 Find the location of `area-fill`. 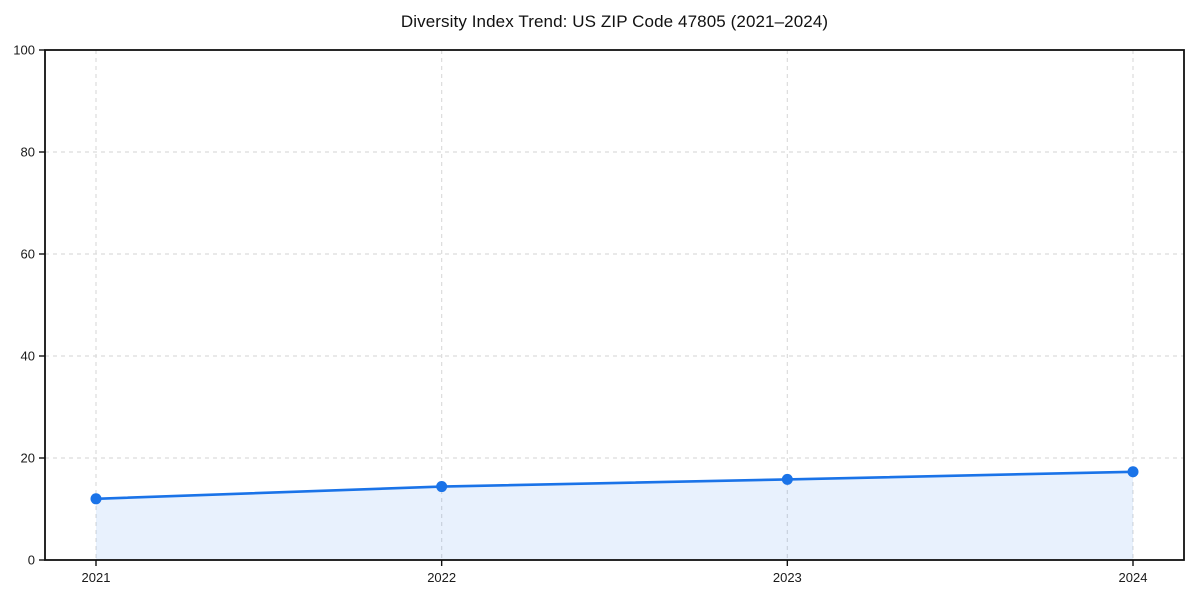

area-fill is located at coordinates (614, 515).